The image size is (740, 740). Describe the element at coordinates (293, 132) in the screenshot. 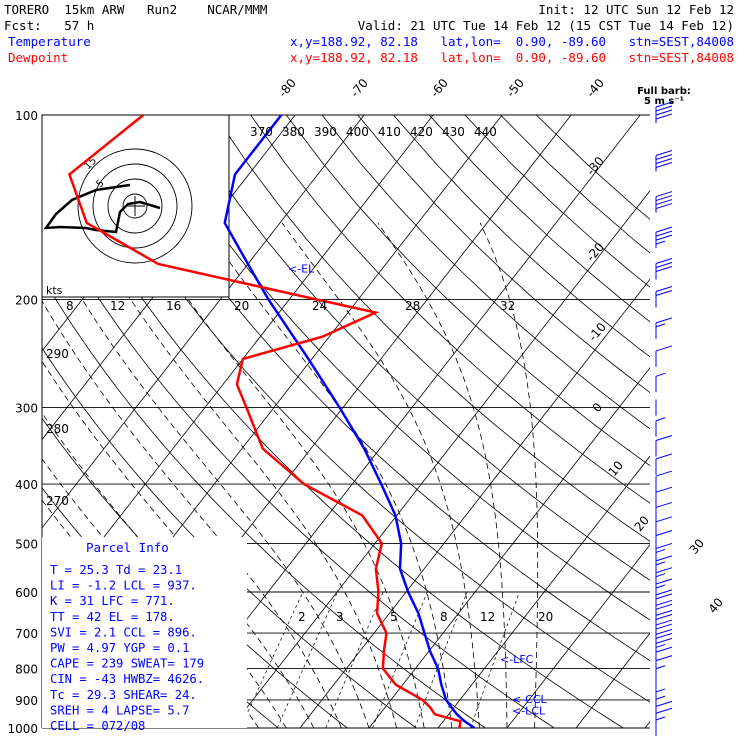

I see `theta-tick-label: 380` at that location.